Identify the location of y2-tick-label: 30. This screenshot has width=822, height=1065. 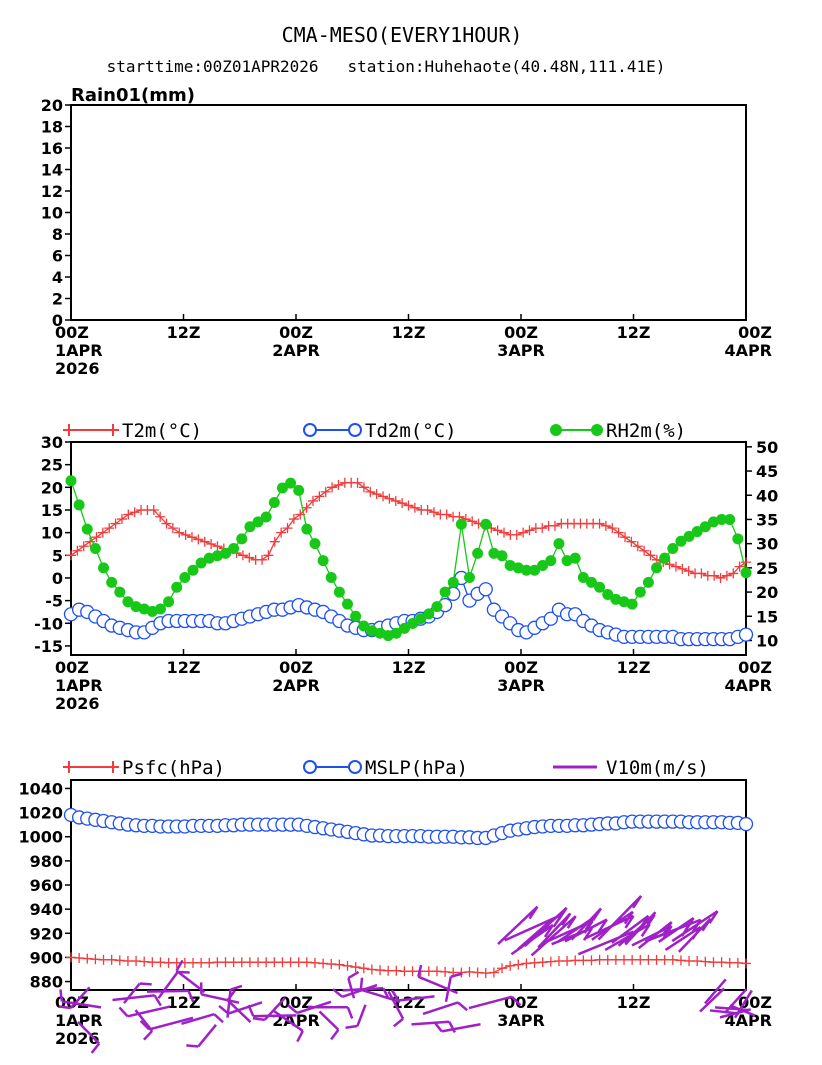
(767, 544).